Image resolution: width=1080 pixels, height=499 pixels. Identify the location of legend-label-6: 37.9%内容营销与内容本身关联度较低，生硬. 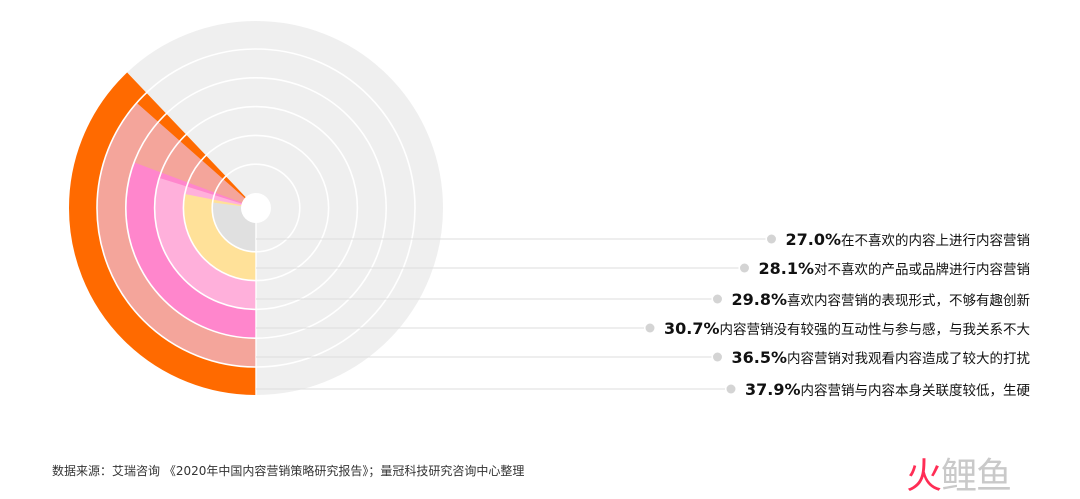
(888, 389).